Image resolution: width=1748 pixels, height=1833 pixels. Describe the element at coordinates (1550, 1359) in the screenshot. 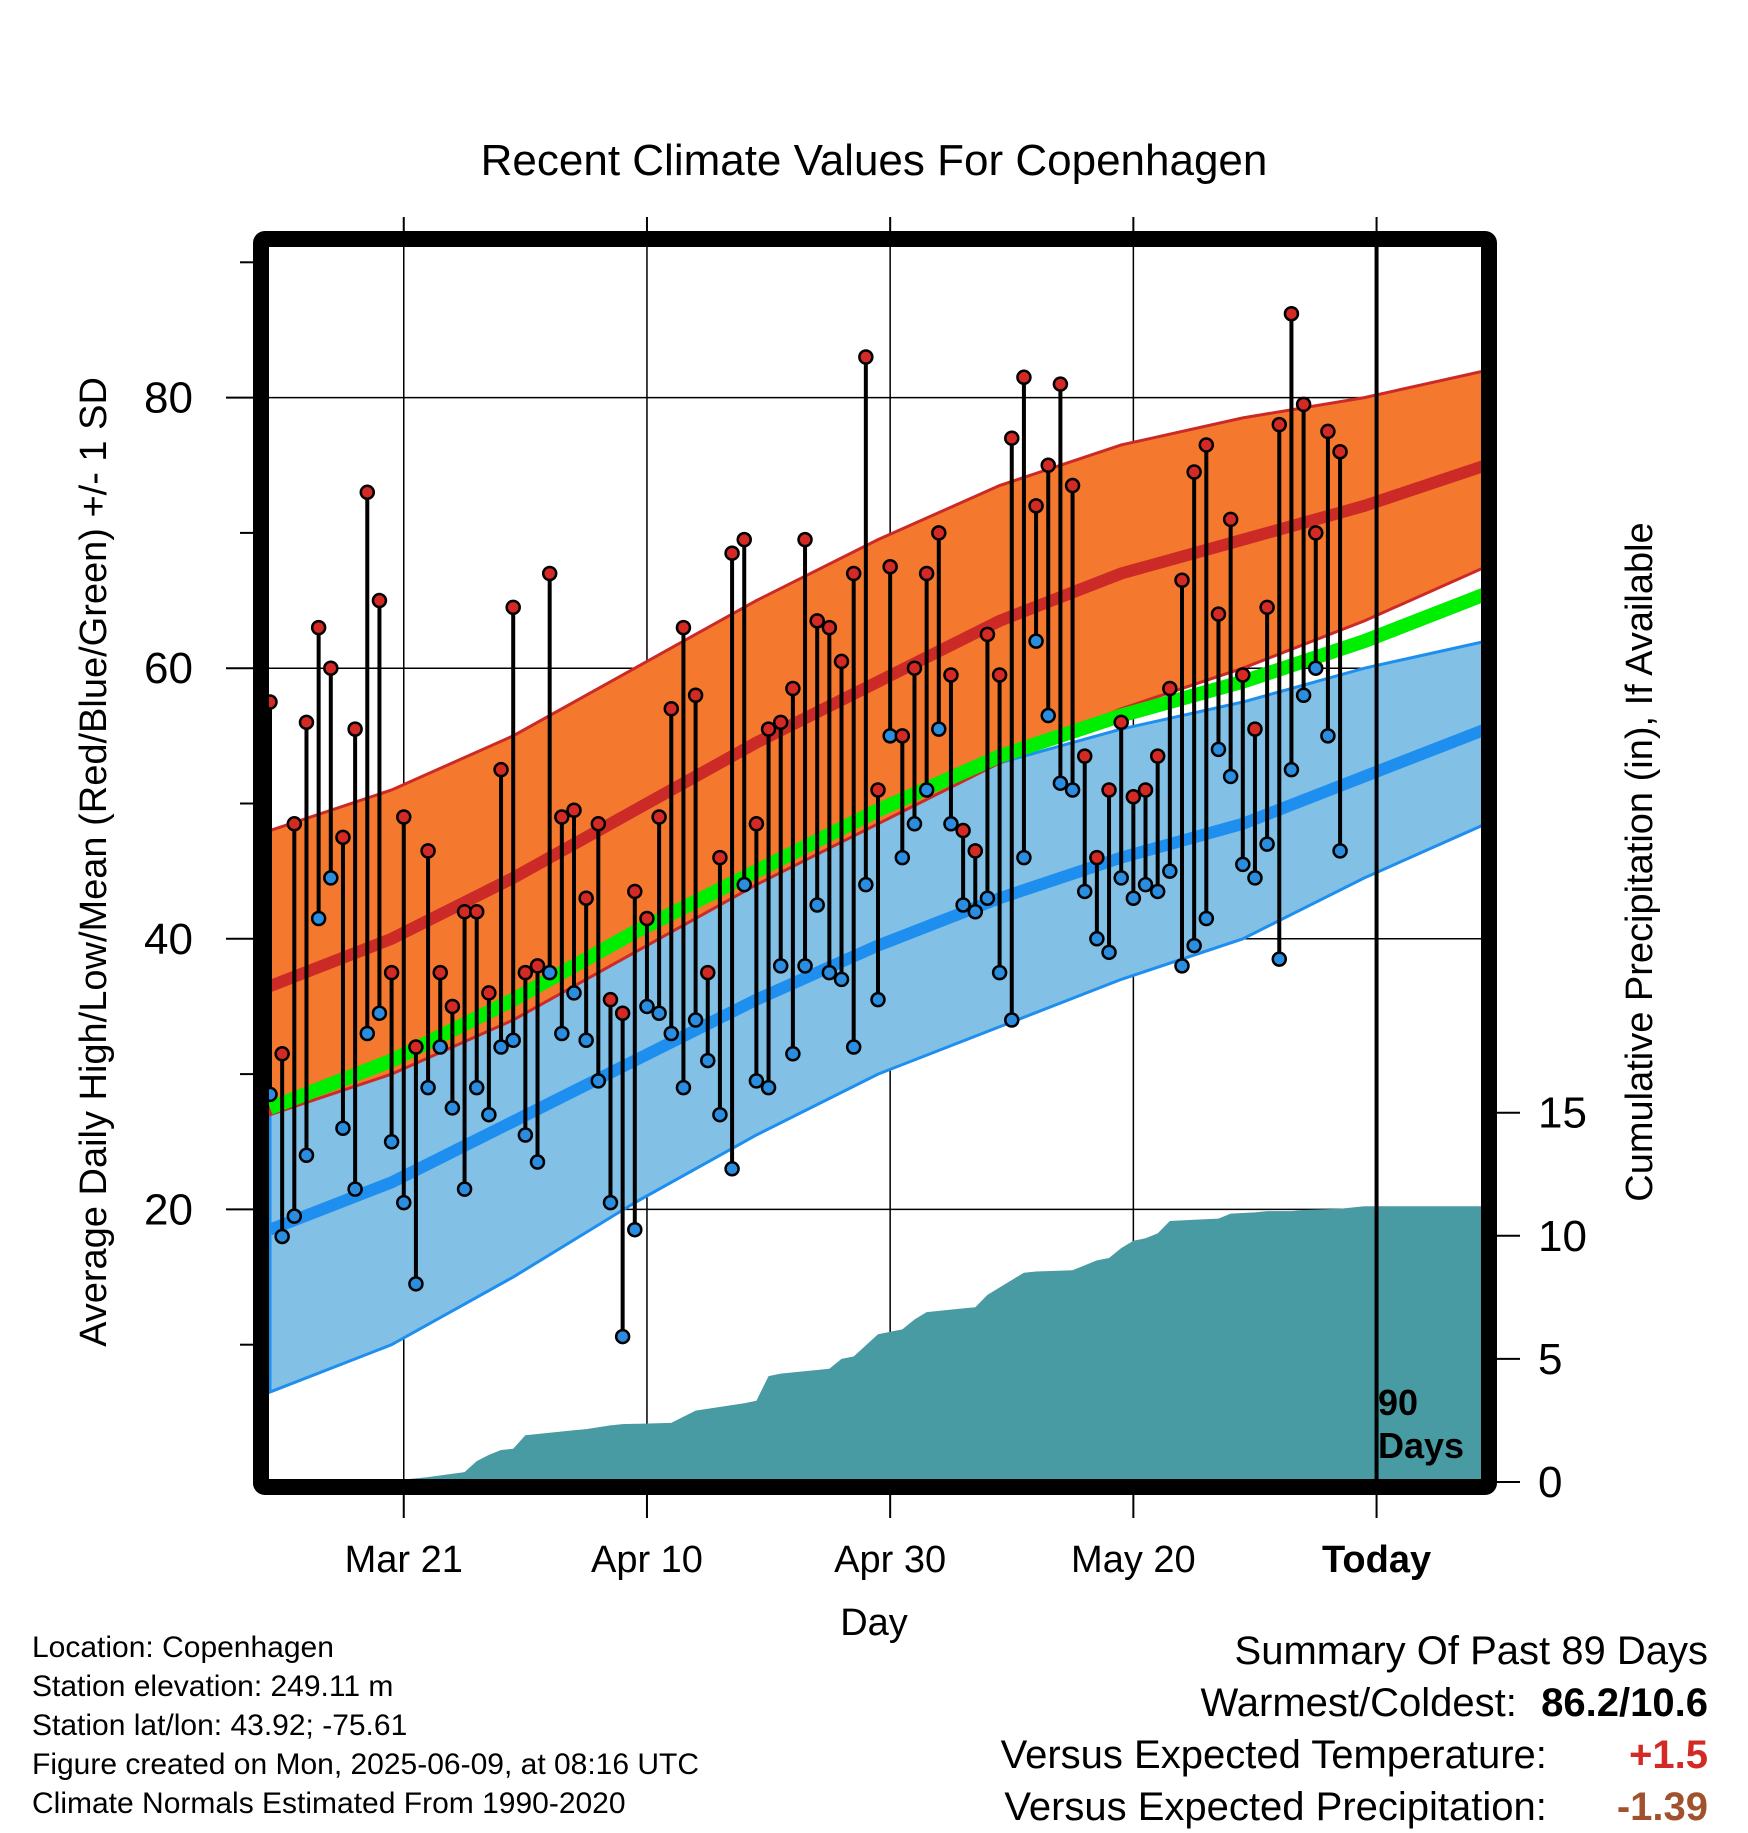

I see `y2-tick-label: 5` at that location.